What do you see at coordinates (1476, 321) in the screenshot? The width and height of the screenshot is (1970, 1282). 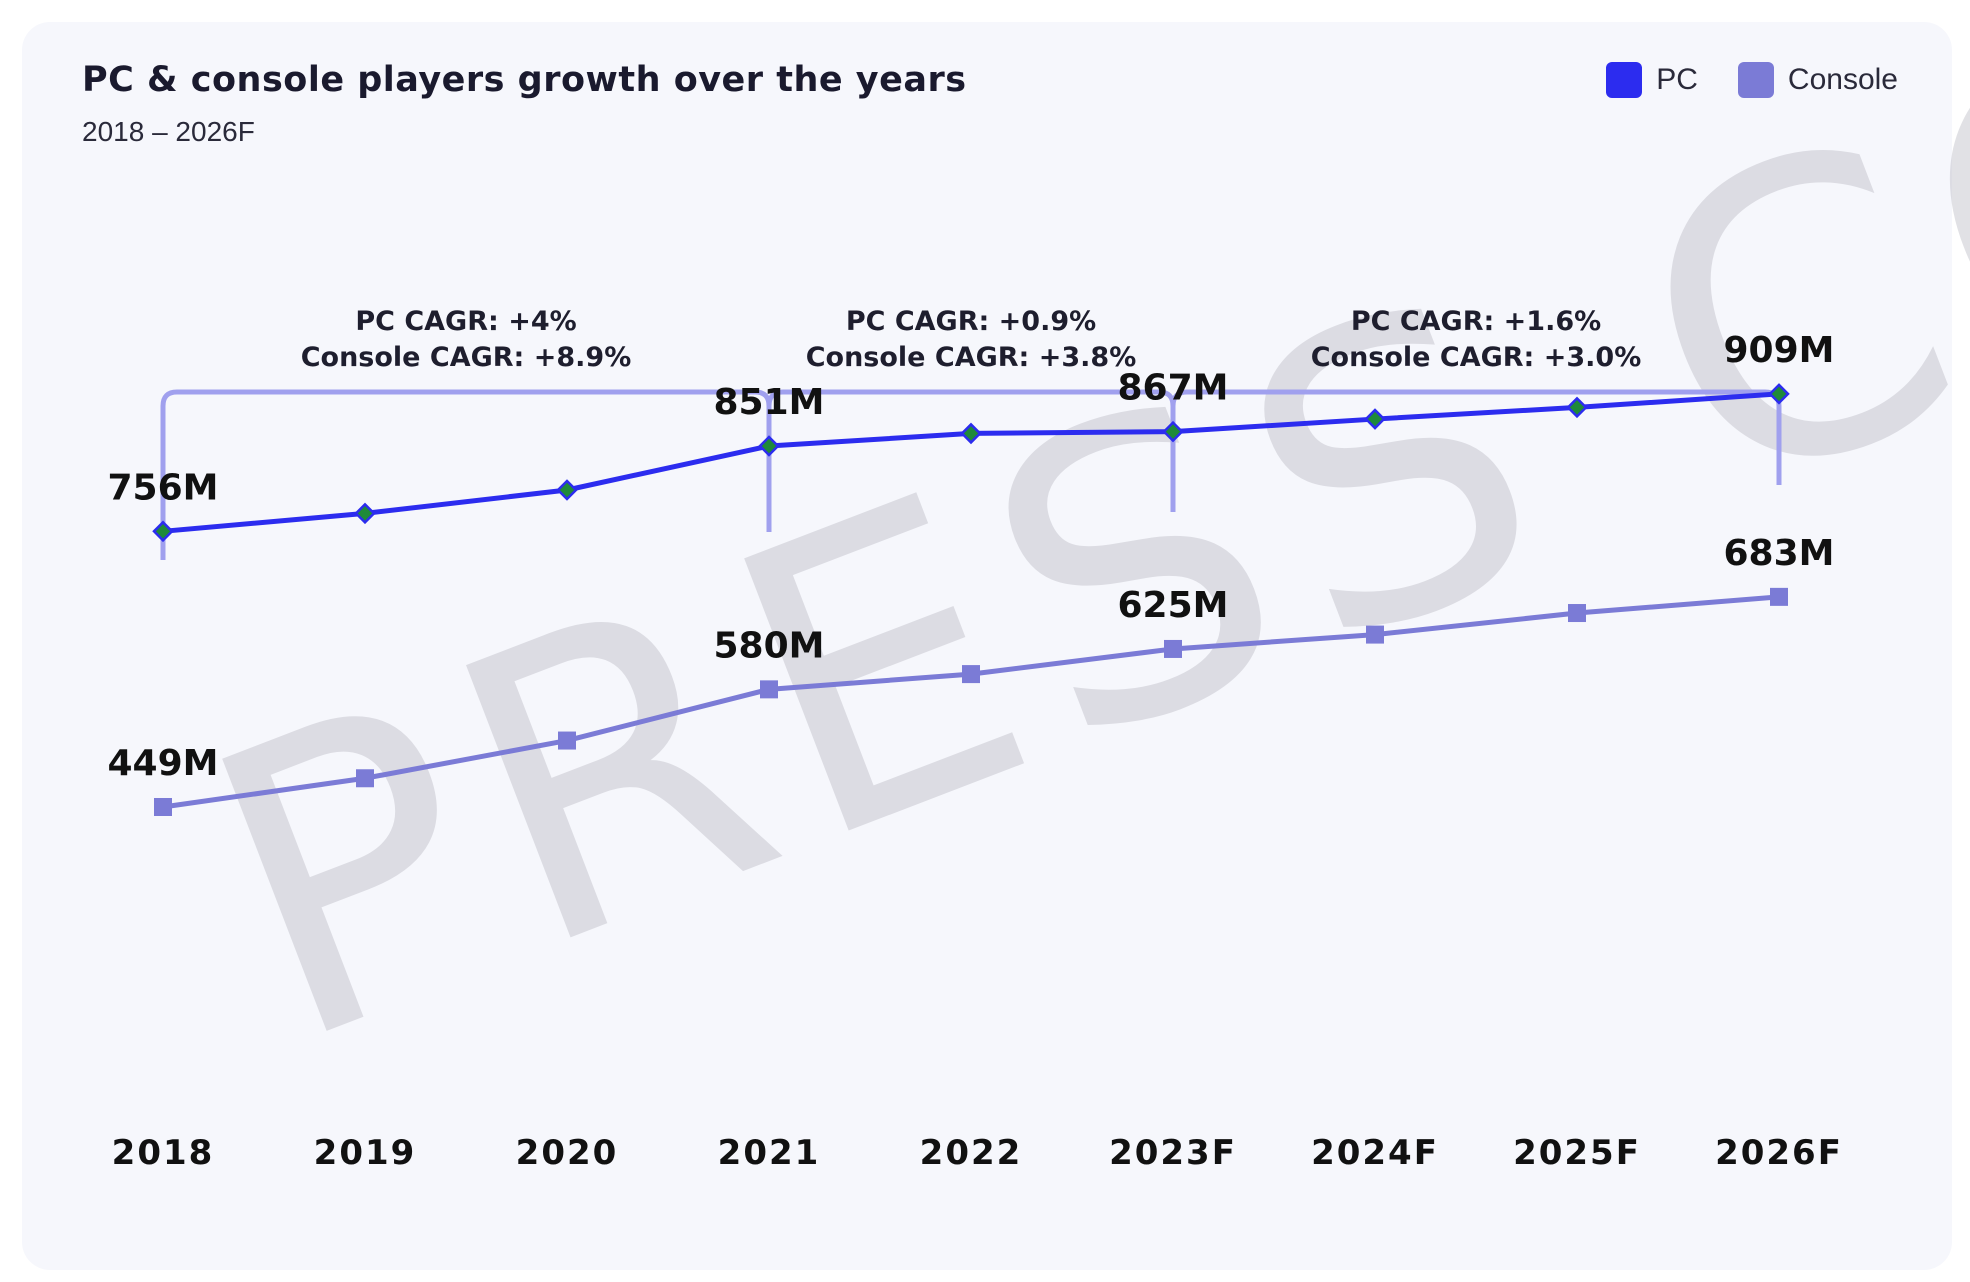 I see `cagr-label-pc: PC CAGR: +1.6%` at bounding box center [1476, 321].